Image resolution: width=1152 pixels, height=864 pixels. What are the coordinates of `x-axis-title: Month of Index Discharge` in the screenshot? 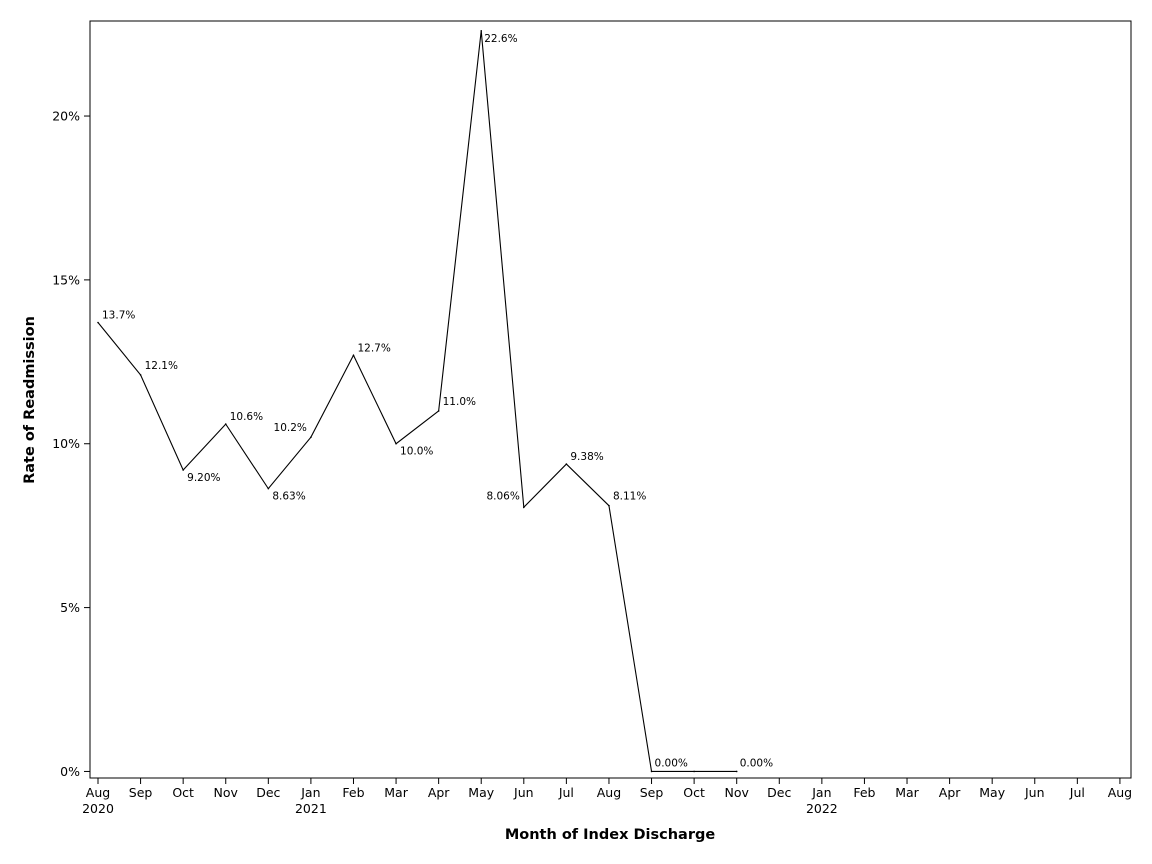 It's located at (610, 835).